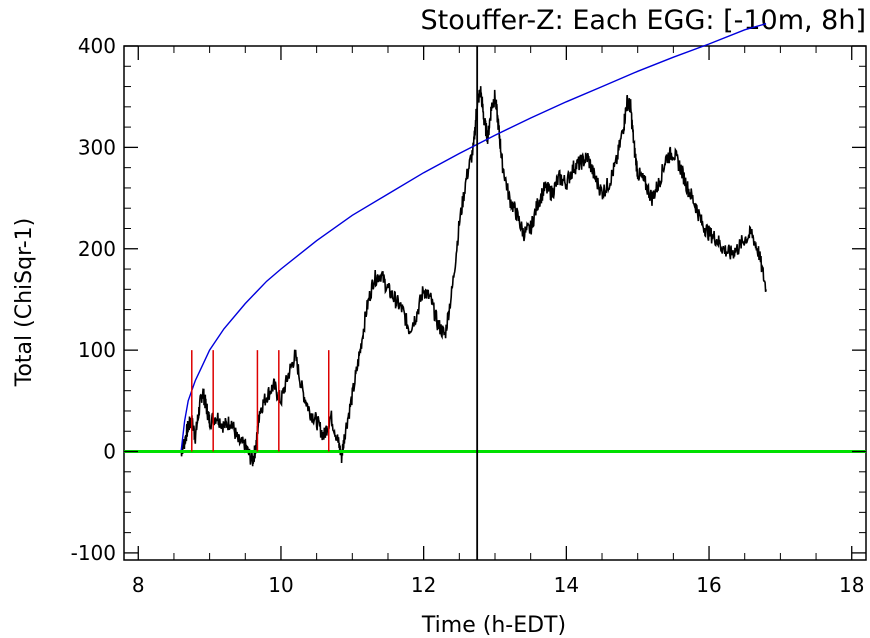  I want to click on x-axis-label: Time (h-EDT), so click(493, 625).